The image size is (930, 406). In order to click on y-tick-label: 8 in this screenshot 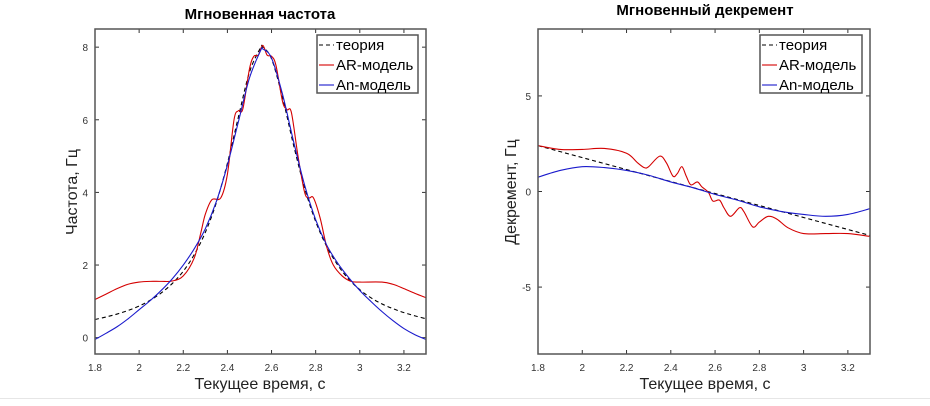, I will do `click(85, 48)`.